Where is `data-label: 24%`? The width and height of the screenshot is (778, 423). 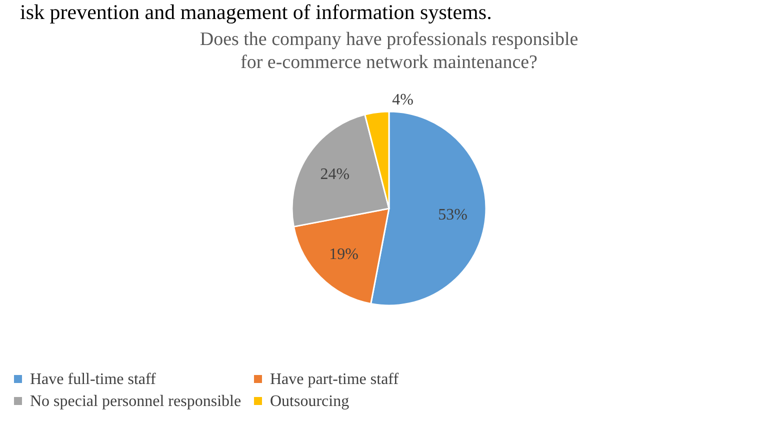
data-label: 24% is located at coordinates (335, 175).